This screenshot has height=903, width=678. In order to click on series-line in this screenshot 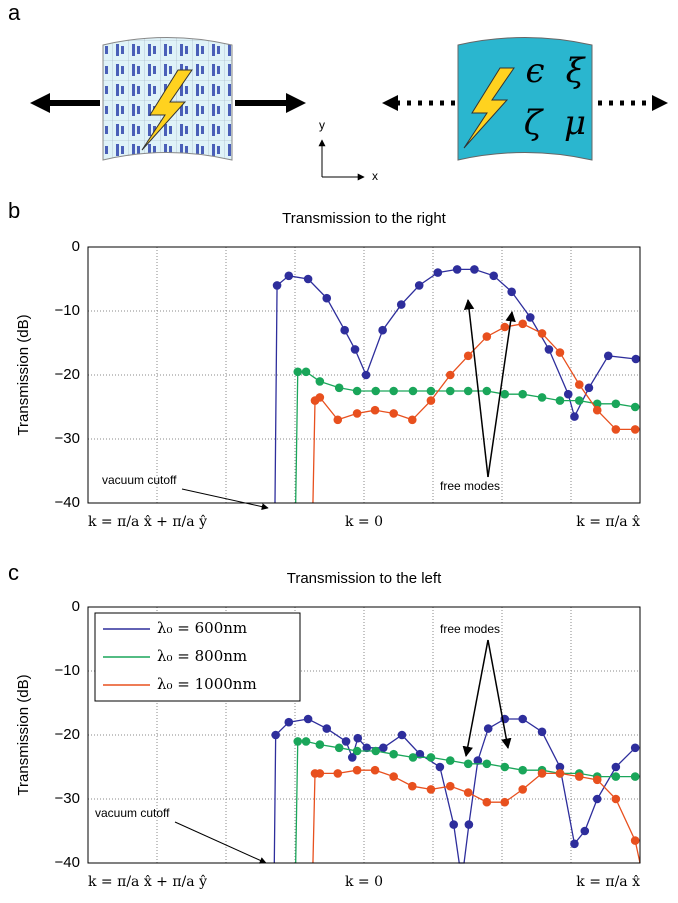, I will do `click(454, 791)`.